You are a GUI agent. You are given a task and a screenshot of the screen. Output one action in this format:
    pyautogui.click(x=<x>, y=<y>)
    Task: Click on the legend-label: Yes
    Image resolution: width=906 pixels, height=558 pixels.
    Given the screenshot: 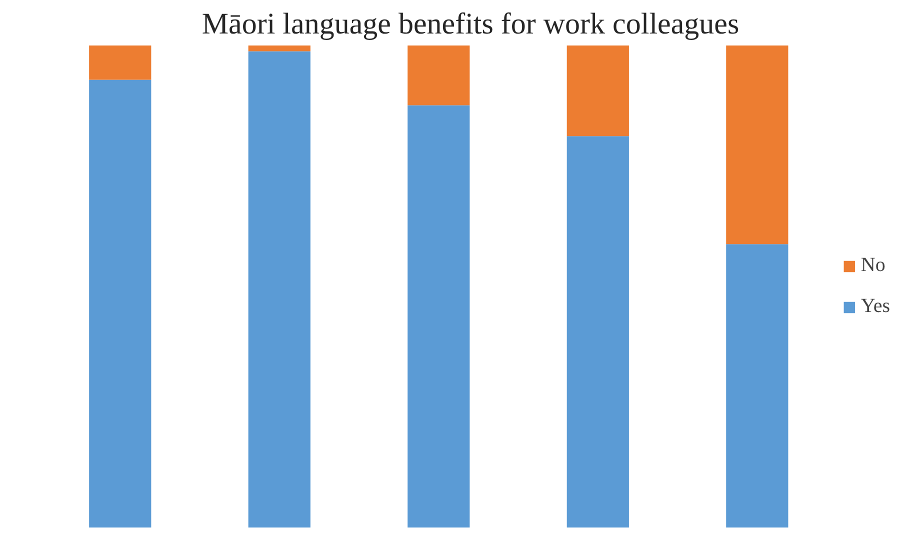 What is the action you would take?
    pyautogui.click(x=875, y=306)
    